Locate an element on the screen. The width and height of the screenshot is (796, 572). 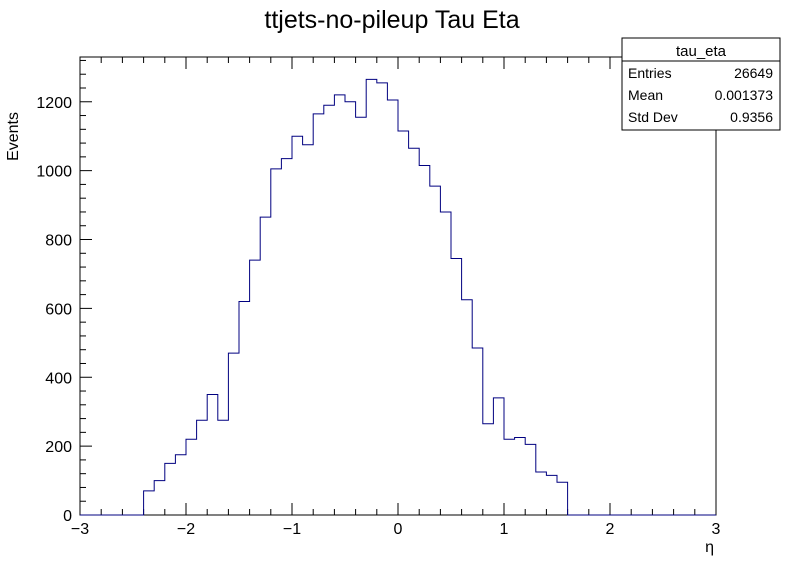
y-tick-label: 200 is located at coordinates (58, 447).